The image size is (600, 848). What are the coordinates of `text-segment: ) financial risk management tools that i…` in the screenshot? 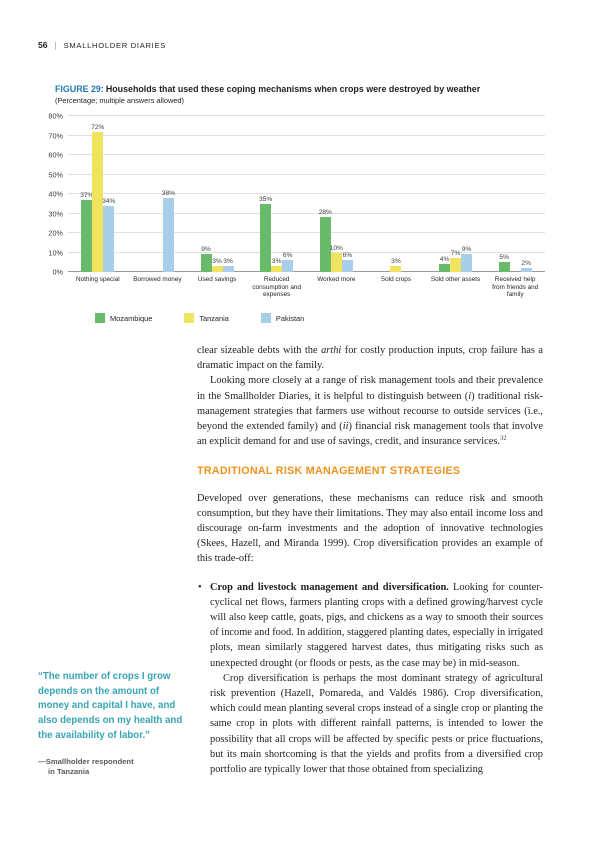 It's located at (370, 434).